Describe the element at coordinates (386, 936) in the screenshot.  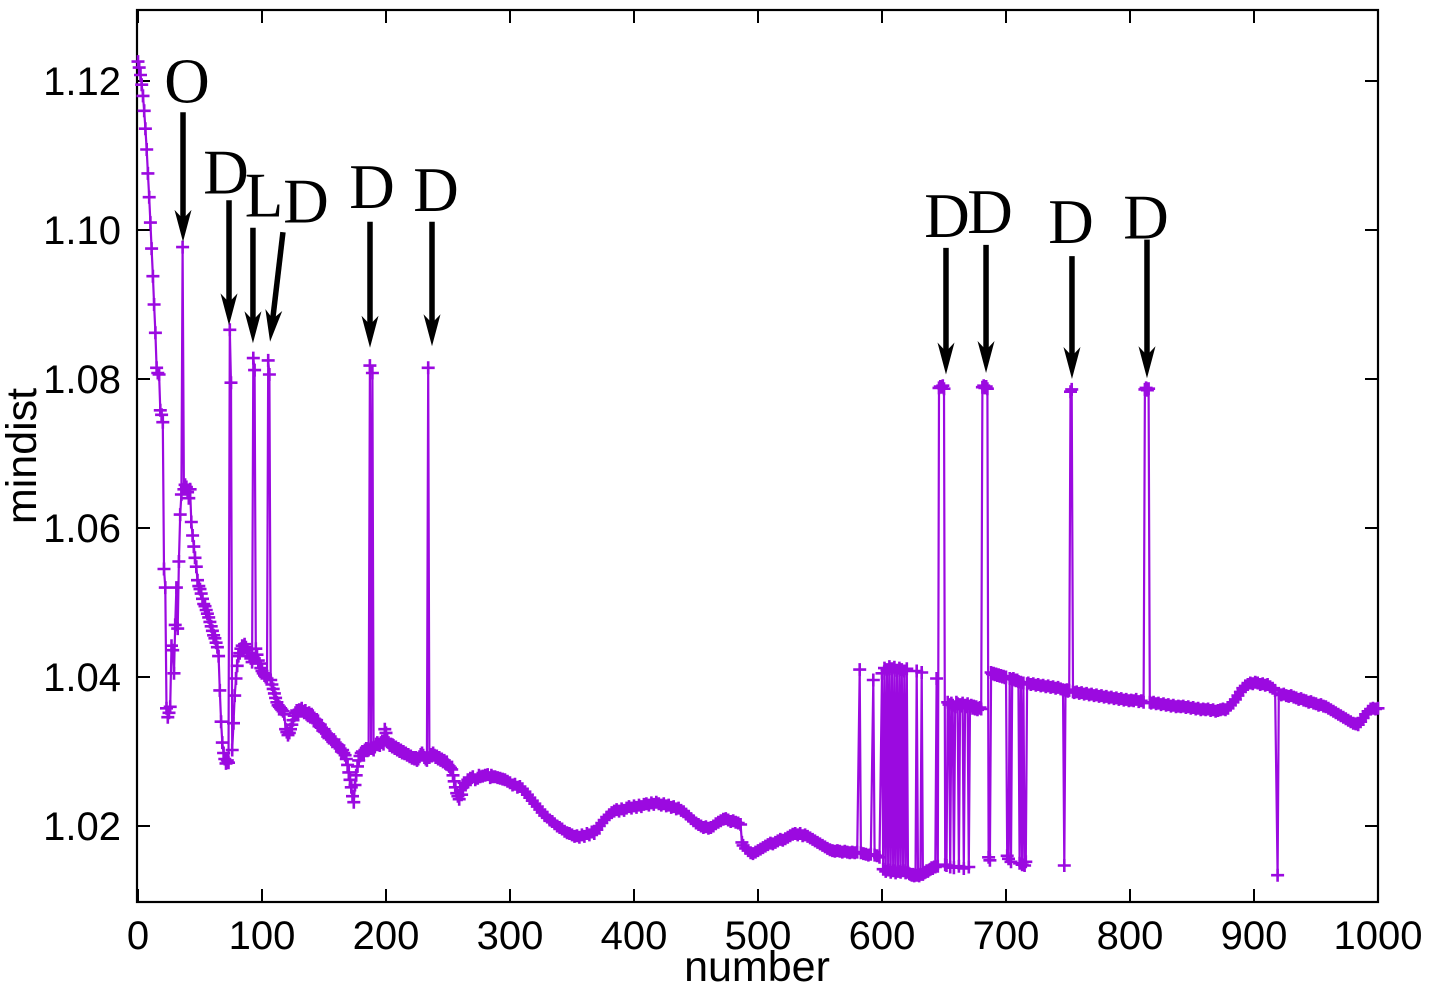
I see `x-tick-label: 200` at that location.